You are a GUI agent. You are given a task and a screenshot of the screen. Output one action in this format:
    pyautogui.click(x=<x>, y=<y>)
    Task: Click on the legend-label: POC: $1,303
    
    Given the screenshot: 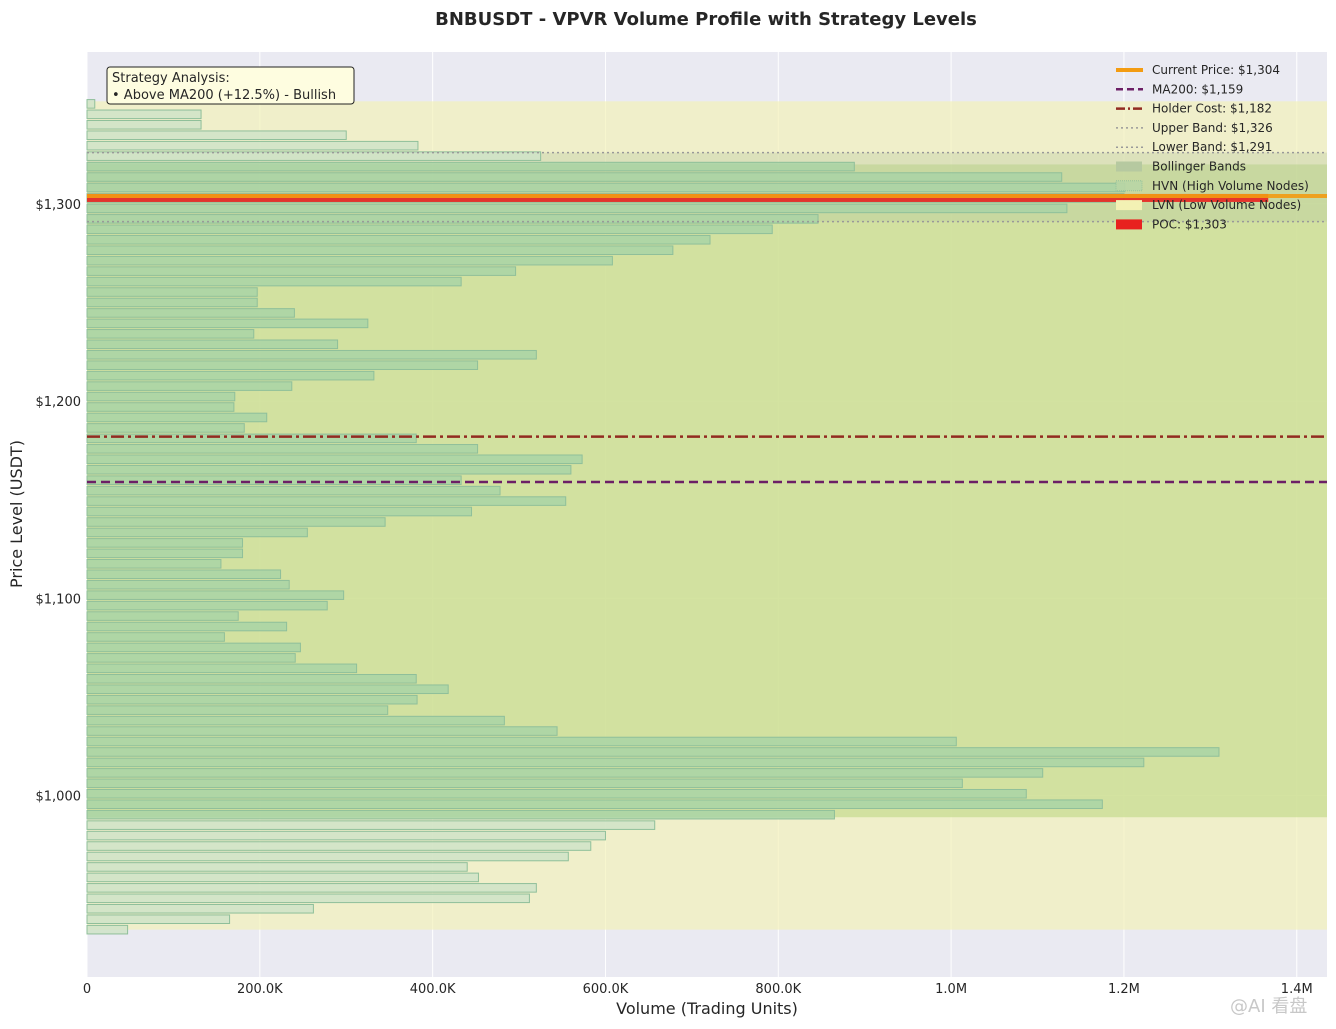 What is the action you would take?
    pyautogui.click(x=1189, y=224)
    